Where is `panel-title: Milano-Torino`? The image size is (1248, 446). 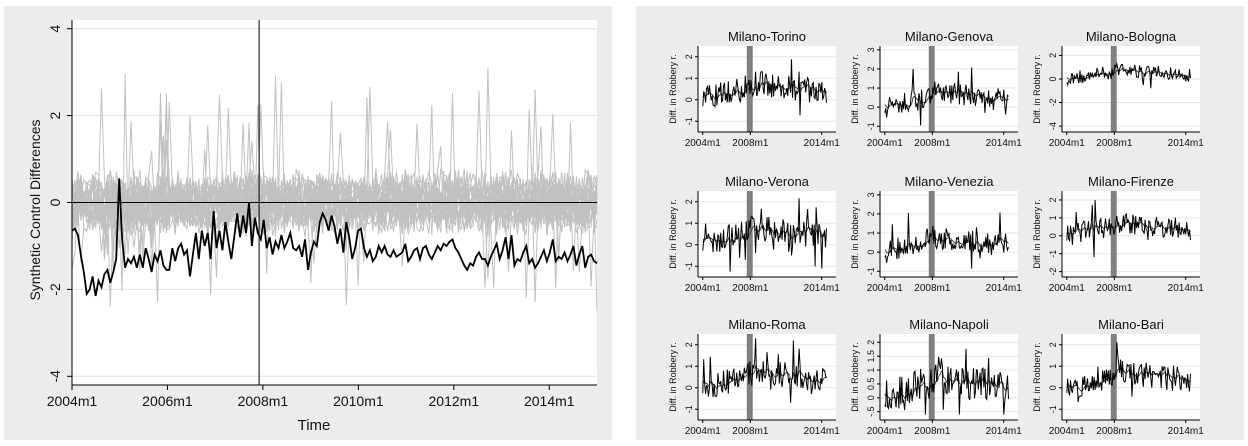
panel-title: Milano-Torino is located at coordinates (767, 36).